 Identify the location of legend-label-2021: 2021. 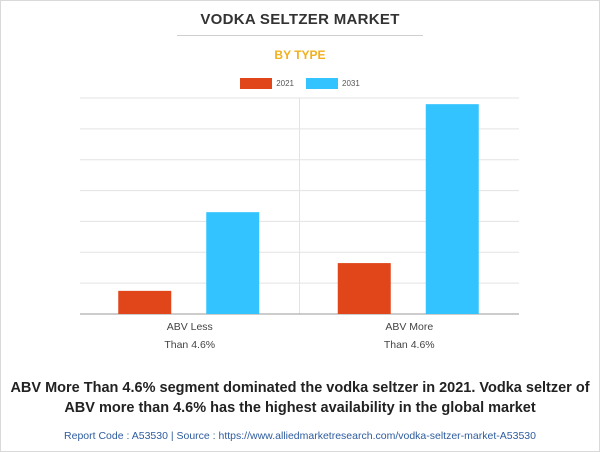
(285, 83).